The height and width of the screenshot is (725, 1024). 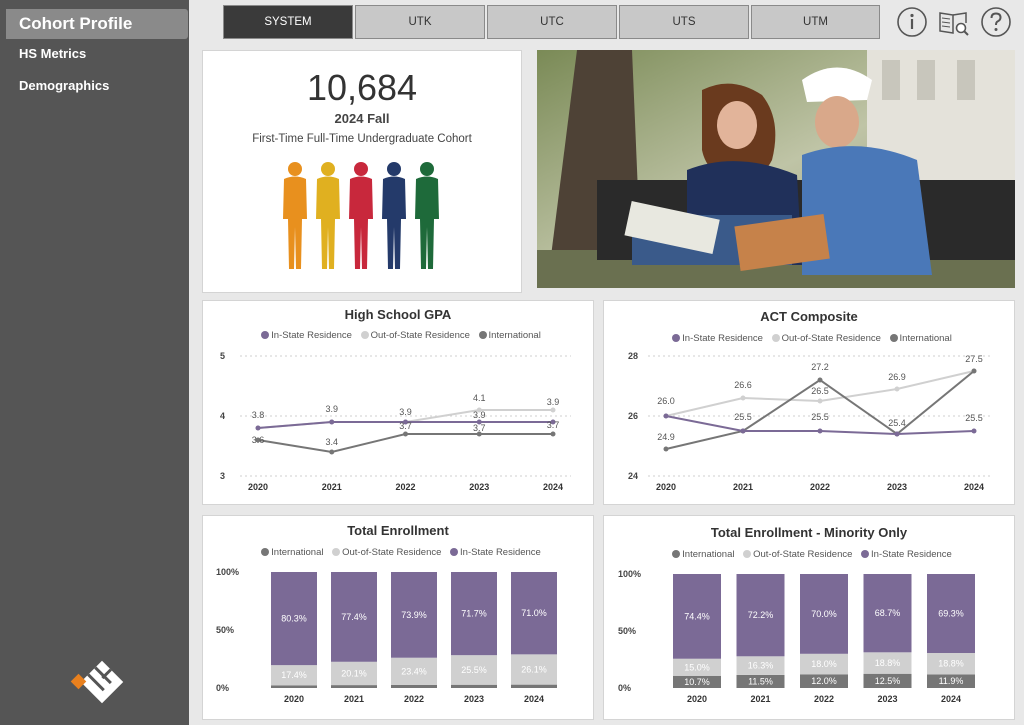 I want to click on tab-utm: UTM, so click(x=815, y=22).